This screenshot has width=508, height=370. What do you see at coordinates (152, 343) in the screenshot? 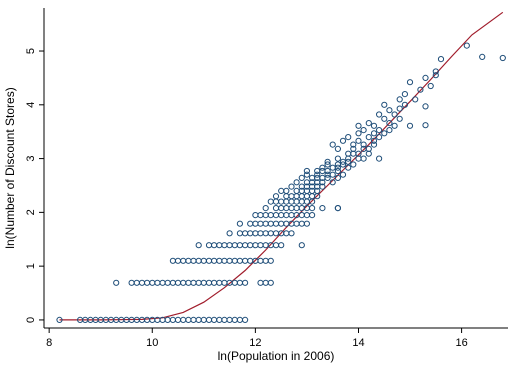
I see `x-tick-label: 10` at bounding box center [152, 343].